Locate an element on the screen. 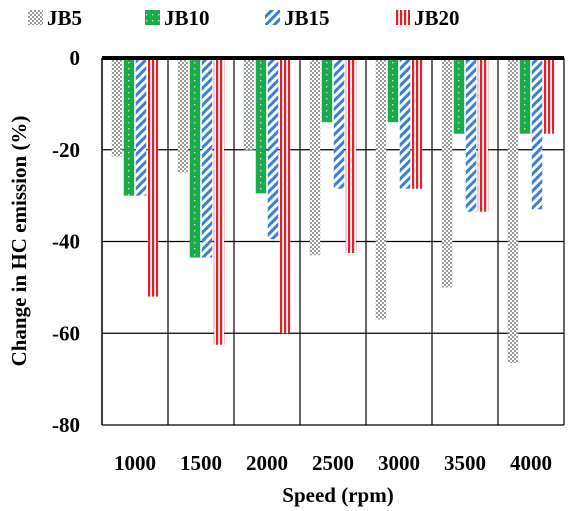 Image resolution: width=573 pixels, height=511 pixels. legend-swatch-jb5 is located at coordinates (35, 17).